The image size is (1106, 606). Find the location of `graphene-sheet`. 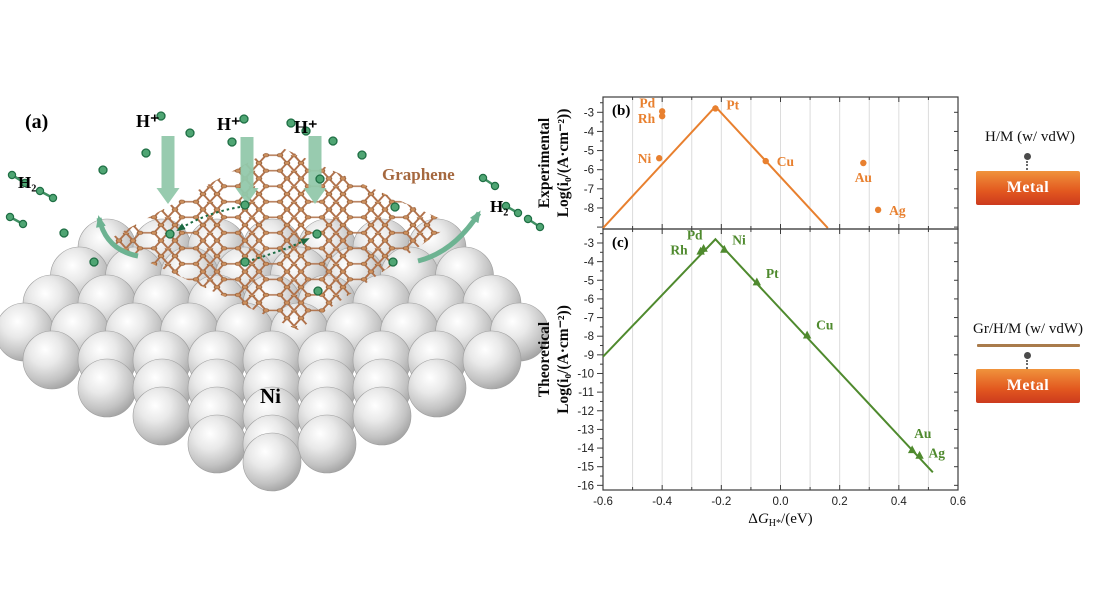

graphene-sheet is located at coordinates (278, 238).